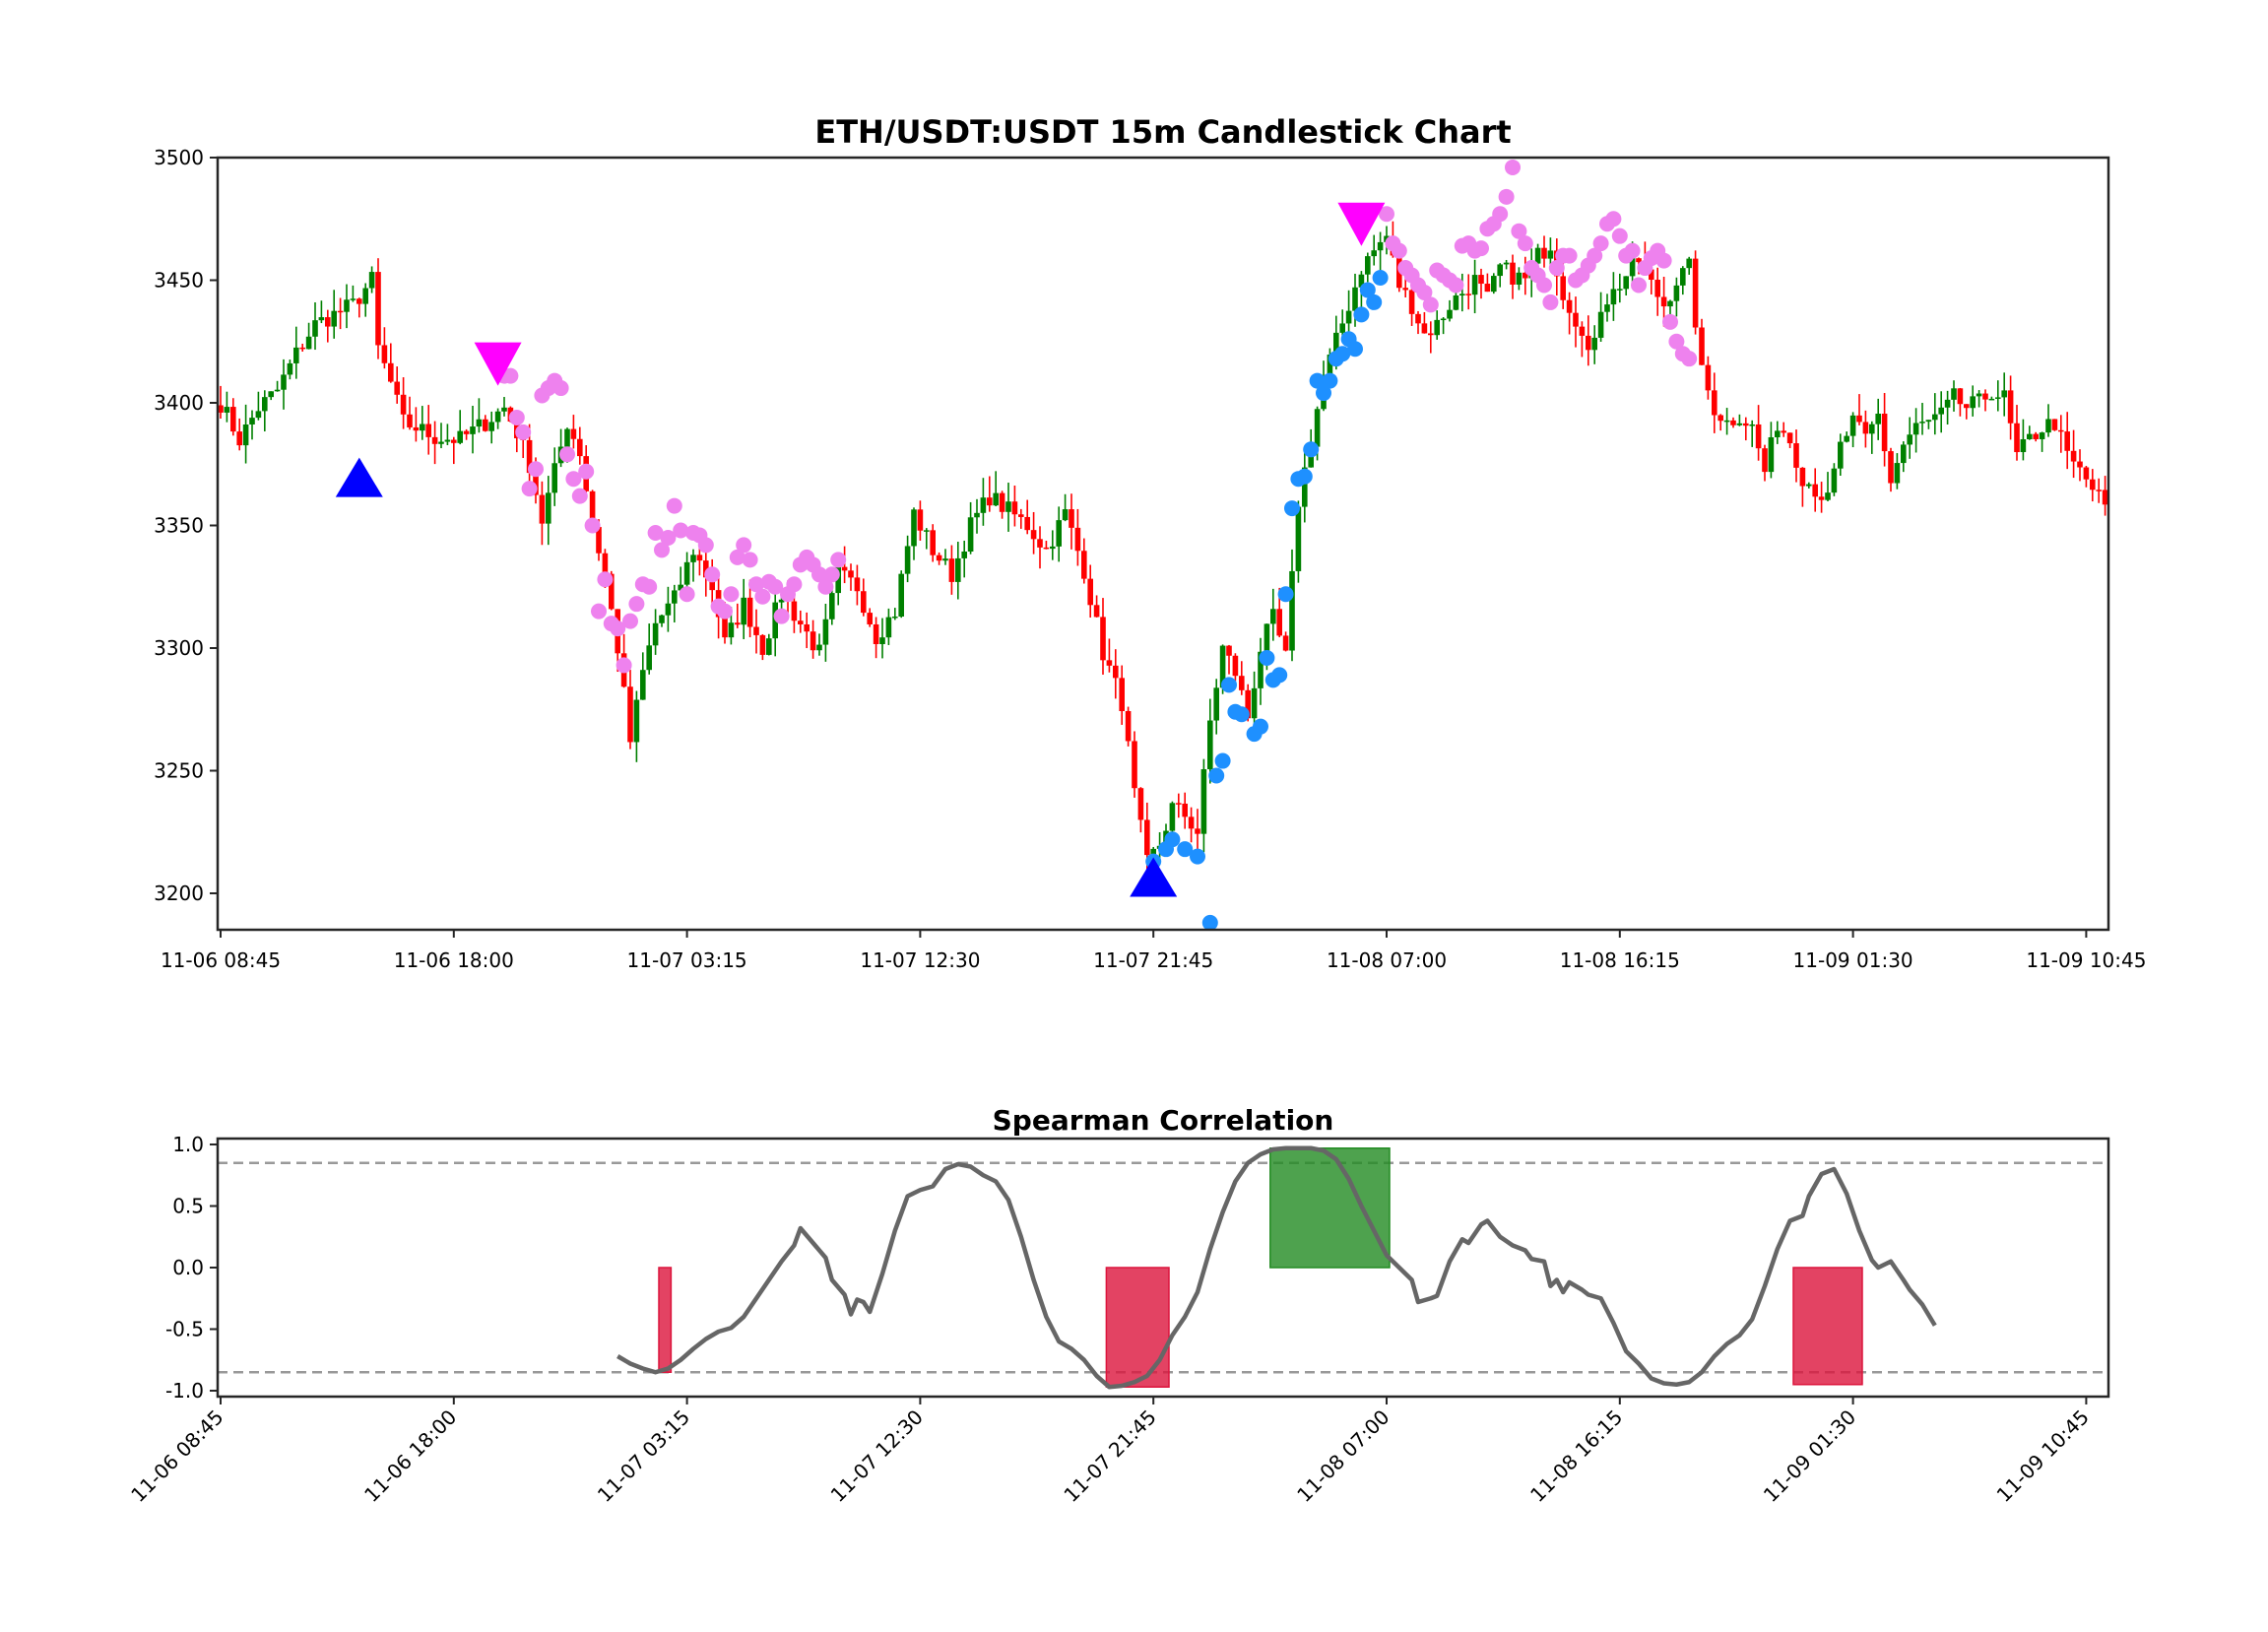 This screenshot has height=1632, width=2268. Describe the element at coordinates (179, 648) in the screenshot. I see `price-tick-label: 3300` at that location.